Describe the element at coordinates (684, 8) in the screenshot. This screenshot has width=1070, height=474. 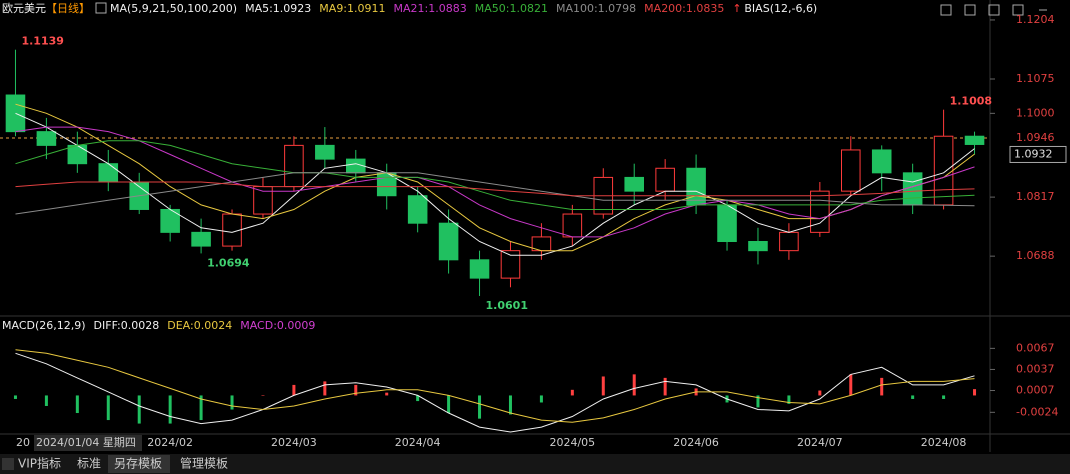
I see `legend-entry: MA200:1.0835` at that location.